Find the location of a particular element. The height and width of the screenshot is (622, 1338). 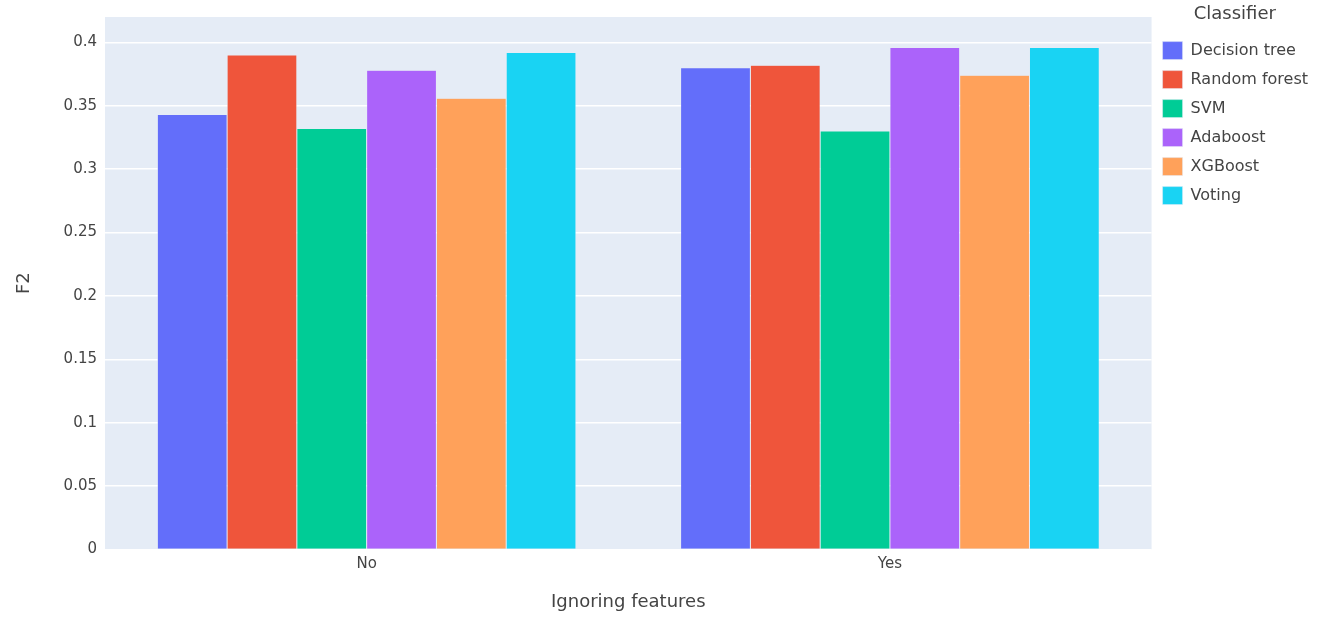

legend-label: Decision tree is located at coordinates (1243, 49).